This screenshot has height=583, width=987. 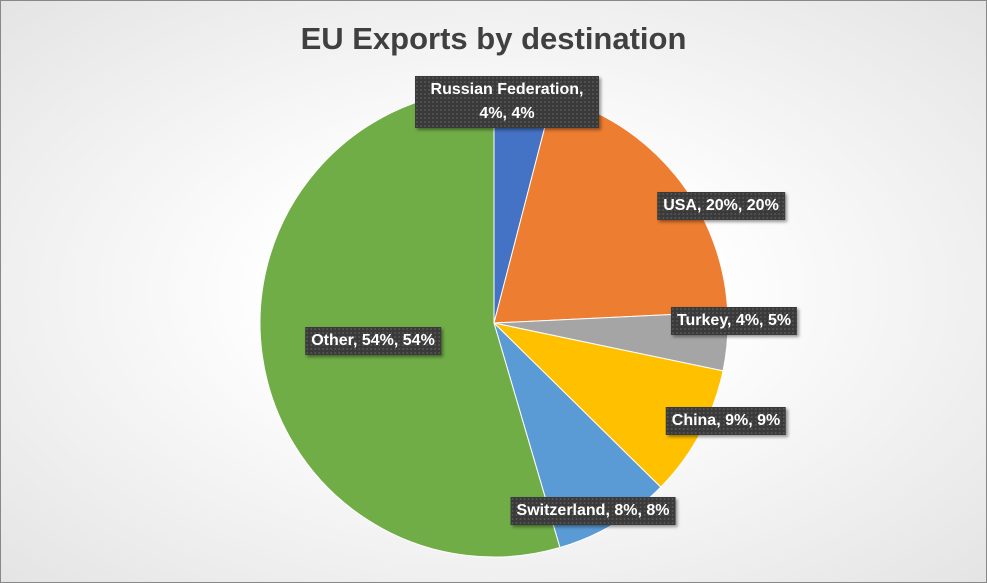 What do you see at coordinates (507, 102) in the screenshot?
I see `data-label: Russian Federation, 4%, 4%` at bounding box center [507, 102].